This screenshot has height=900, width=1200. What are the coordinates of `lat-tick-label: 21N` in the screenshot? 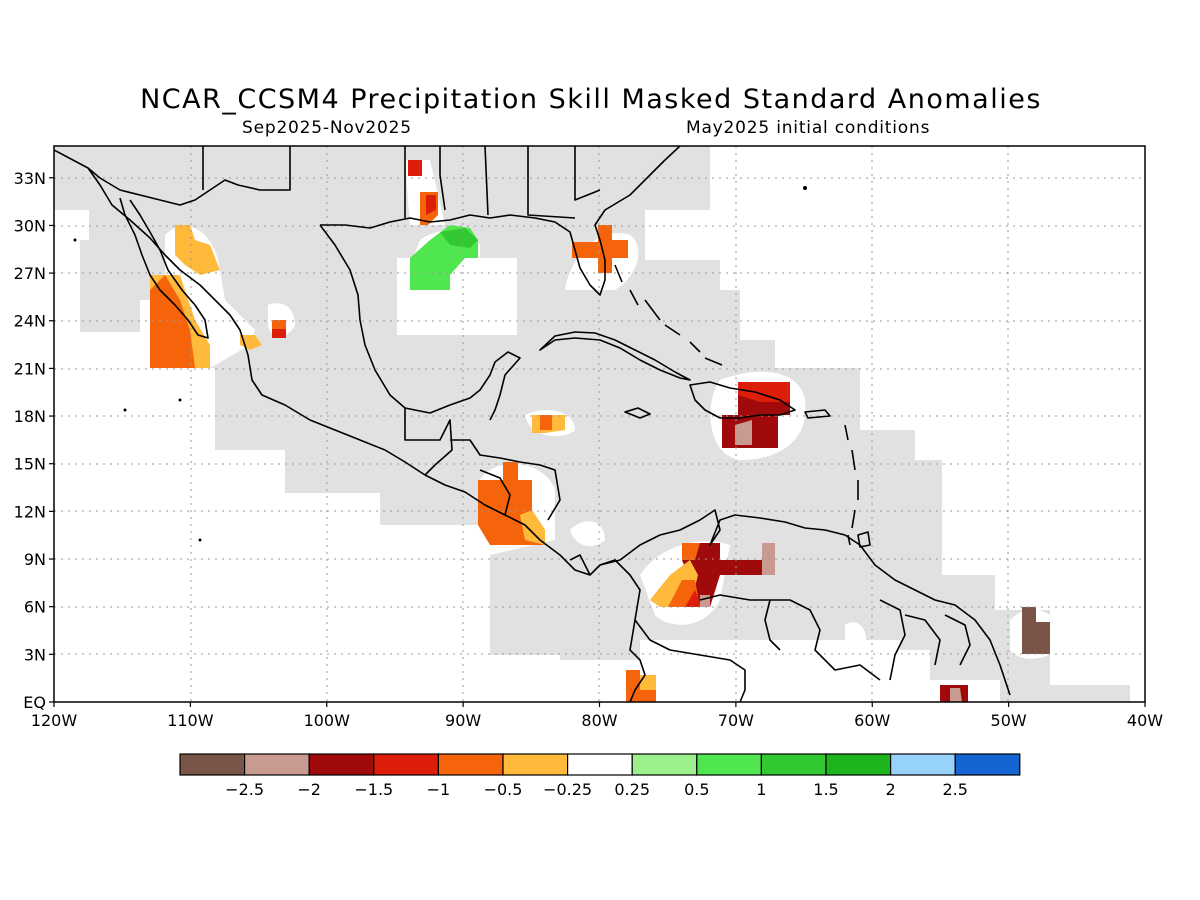 It's located at (30, 368).